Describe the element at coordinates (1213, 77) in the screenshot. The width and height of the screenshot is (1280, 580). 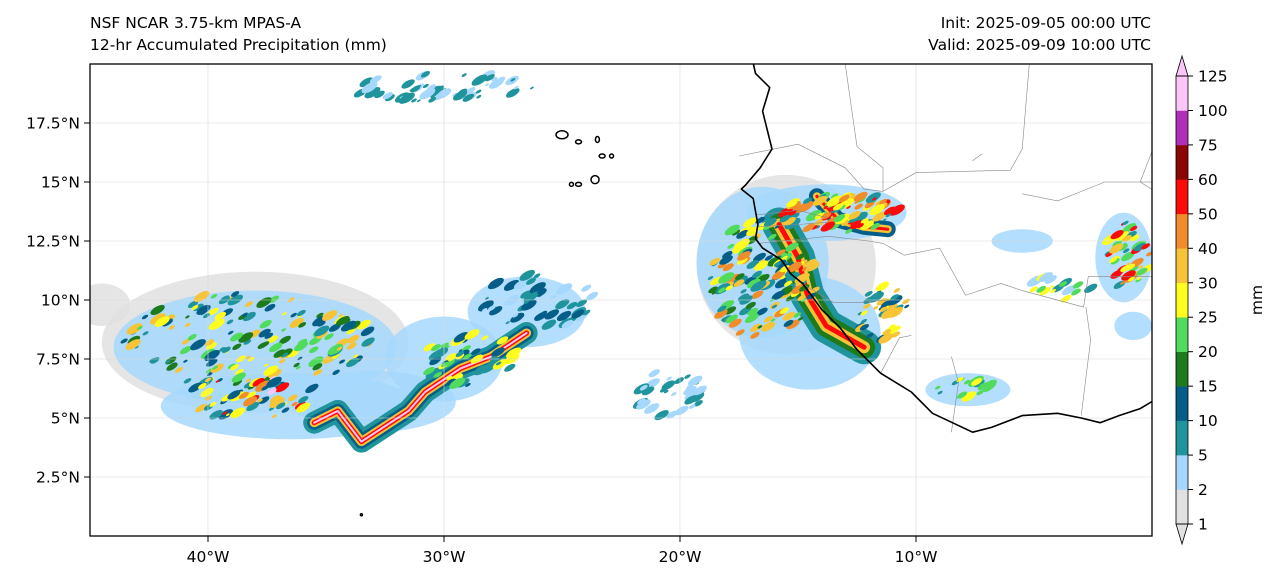
I see `colorbar-tick-label: 125` at that location.